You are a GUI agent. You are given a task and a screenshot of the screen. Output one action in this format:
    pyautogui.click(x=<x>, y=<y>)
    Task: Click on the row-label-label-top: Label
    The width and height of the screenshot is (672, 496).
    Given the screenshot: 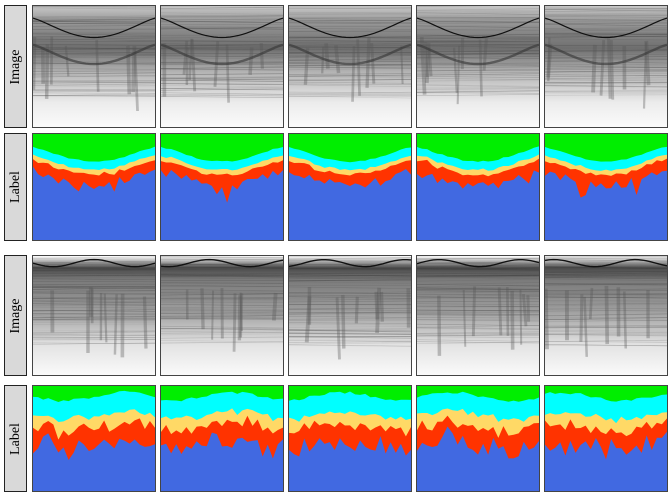 What is the action you would take?
    pyautogui.click(x=15, y=187)
    